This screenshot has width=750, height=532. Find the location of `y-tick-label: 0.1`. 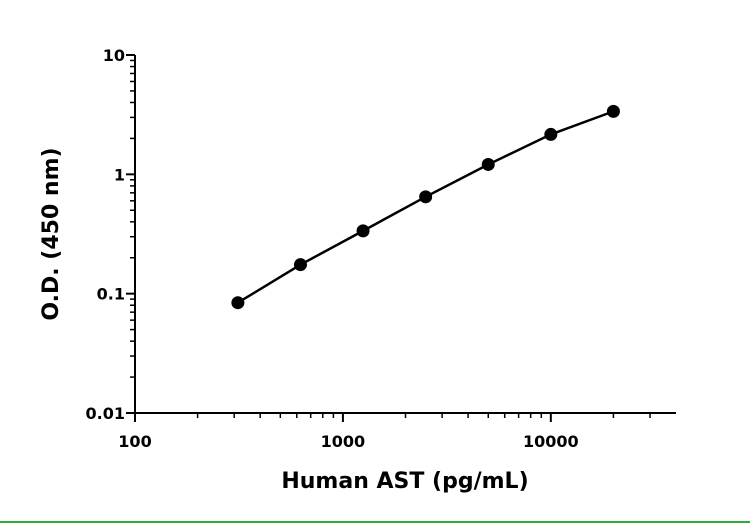

y-tick-label: 0.1 is located at coordinates (111, 294).